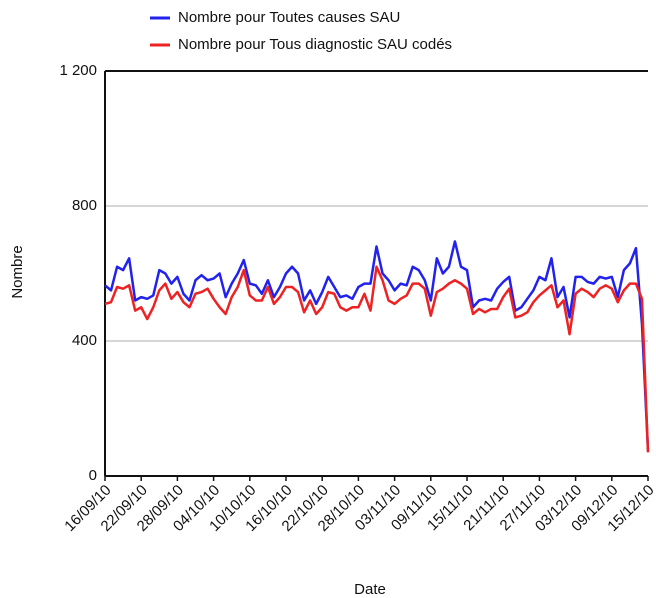 The width and height of the screenshot is (656, 598). What do you see at coordinates (78, 70) in the screenshot?
I see `y-tick-label: 1 200` at bounding box center [78, 70].